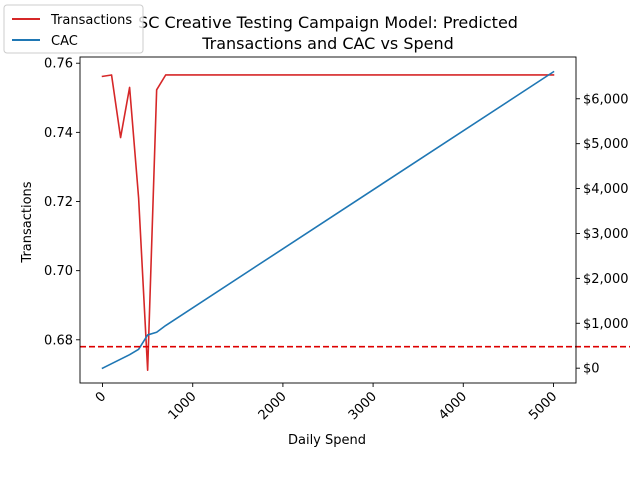 The image size is (640, 480). What do you see at coordinates (91, 20) in the screenshot?
I see `legend-label-transactions: Transactions` at bounding box center [91, 20].